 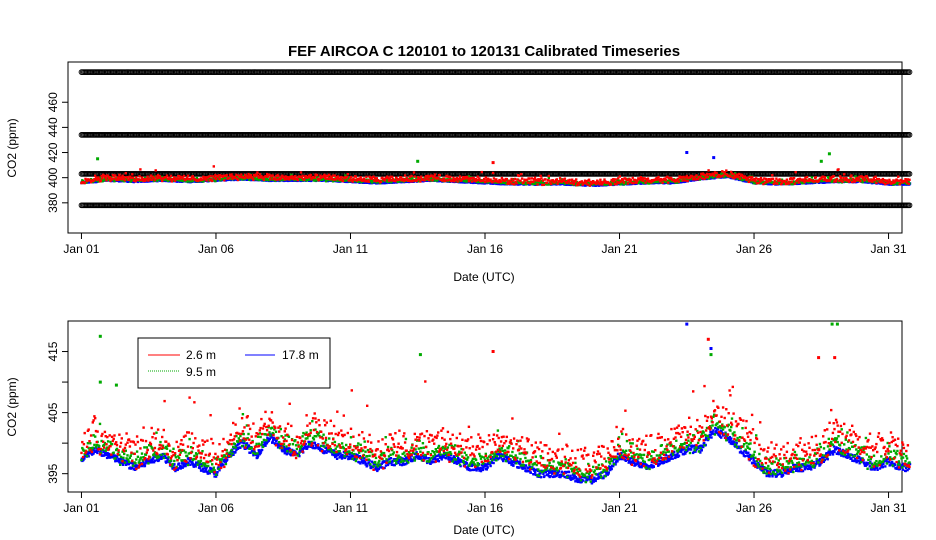 What do you see at coordinates (620, 249) in the screenshot?
I see `x-tick-label: Jan 21` at bounding box center [620, 249].